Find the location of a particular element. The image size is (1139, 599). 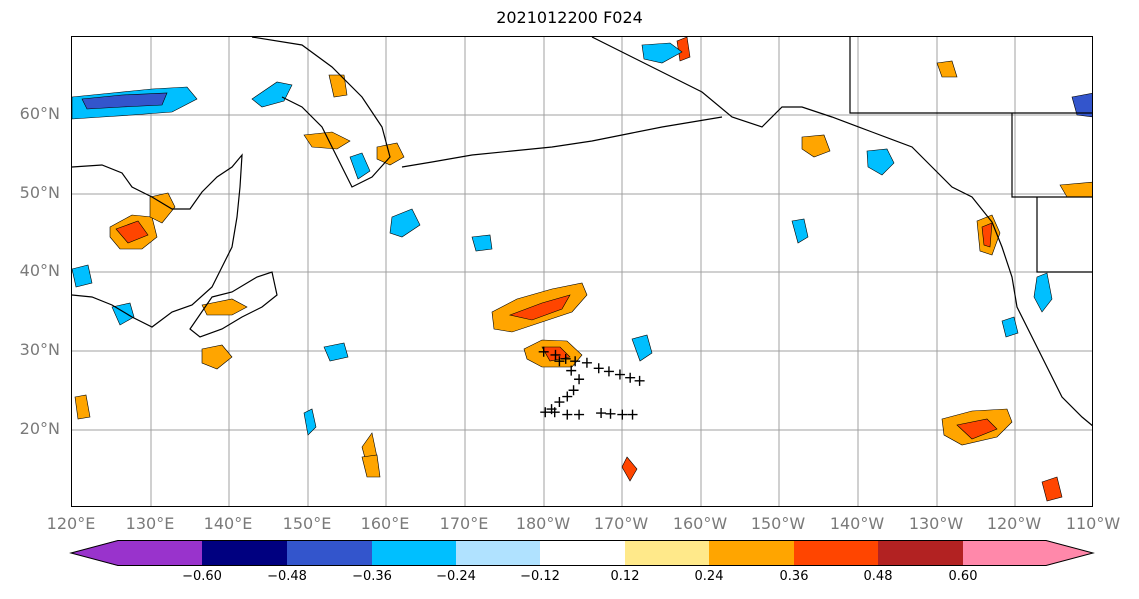

japan-coastline is located at coordinates (233, 304).